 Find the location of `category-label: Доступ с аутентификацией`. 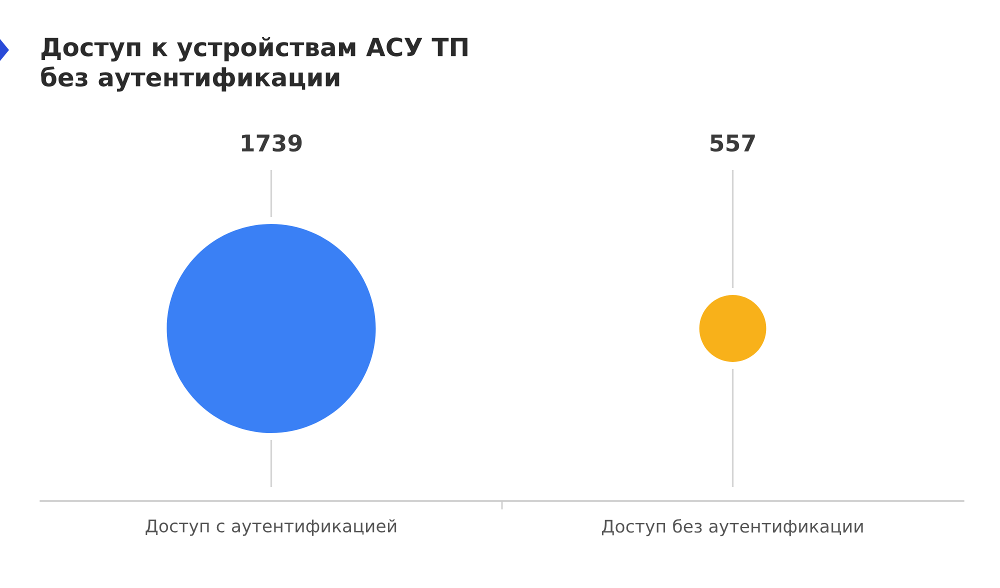

category-label: Доступ с аутентификацией is located at coordinates (271, 527).